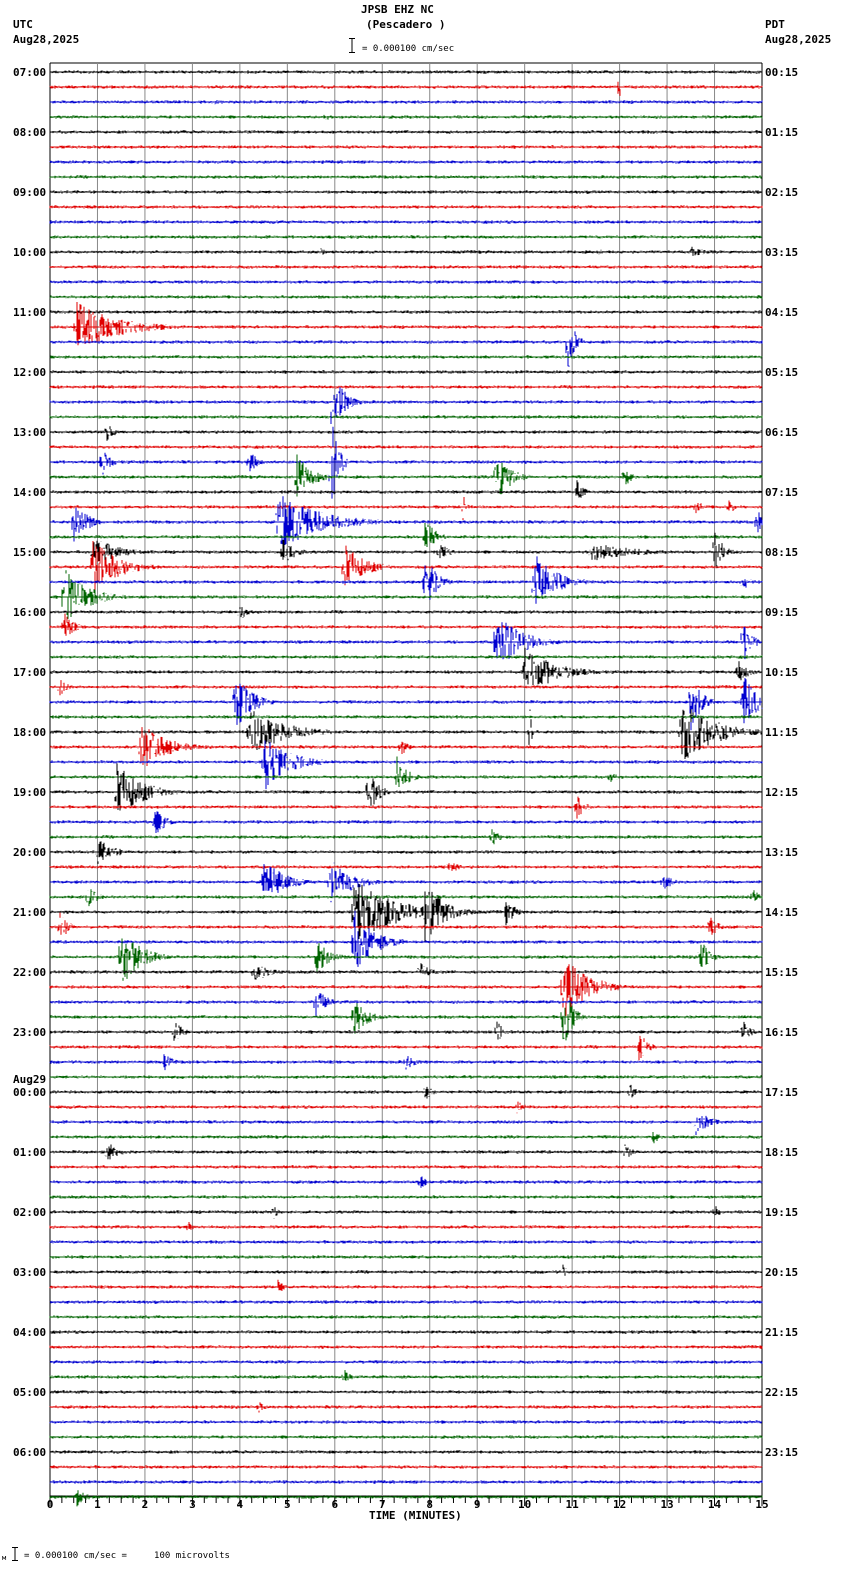 The image size is (850, 1584). Describe the element at coordinates (782, 852) in the screenshot. I see `pdt-hour-label: 13:15` at that location.